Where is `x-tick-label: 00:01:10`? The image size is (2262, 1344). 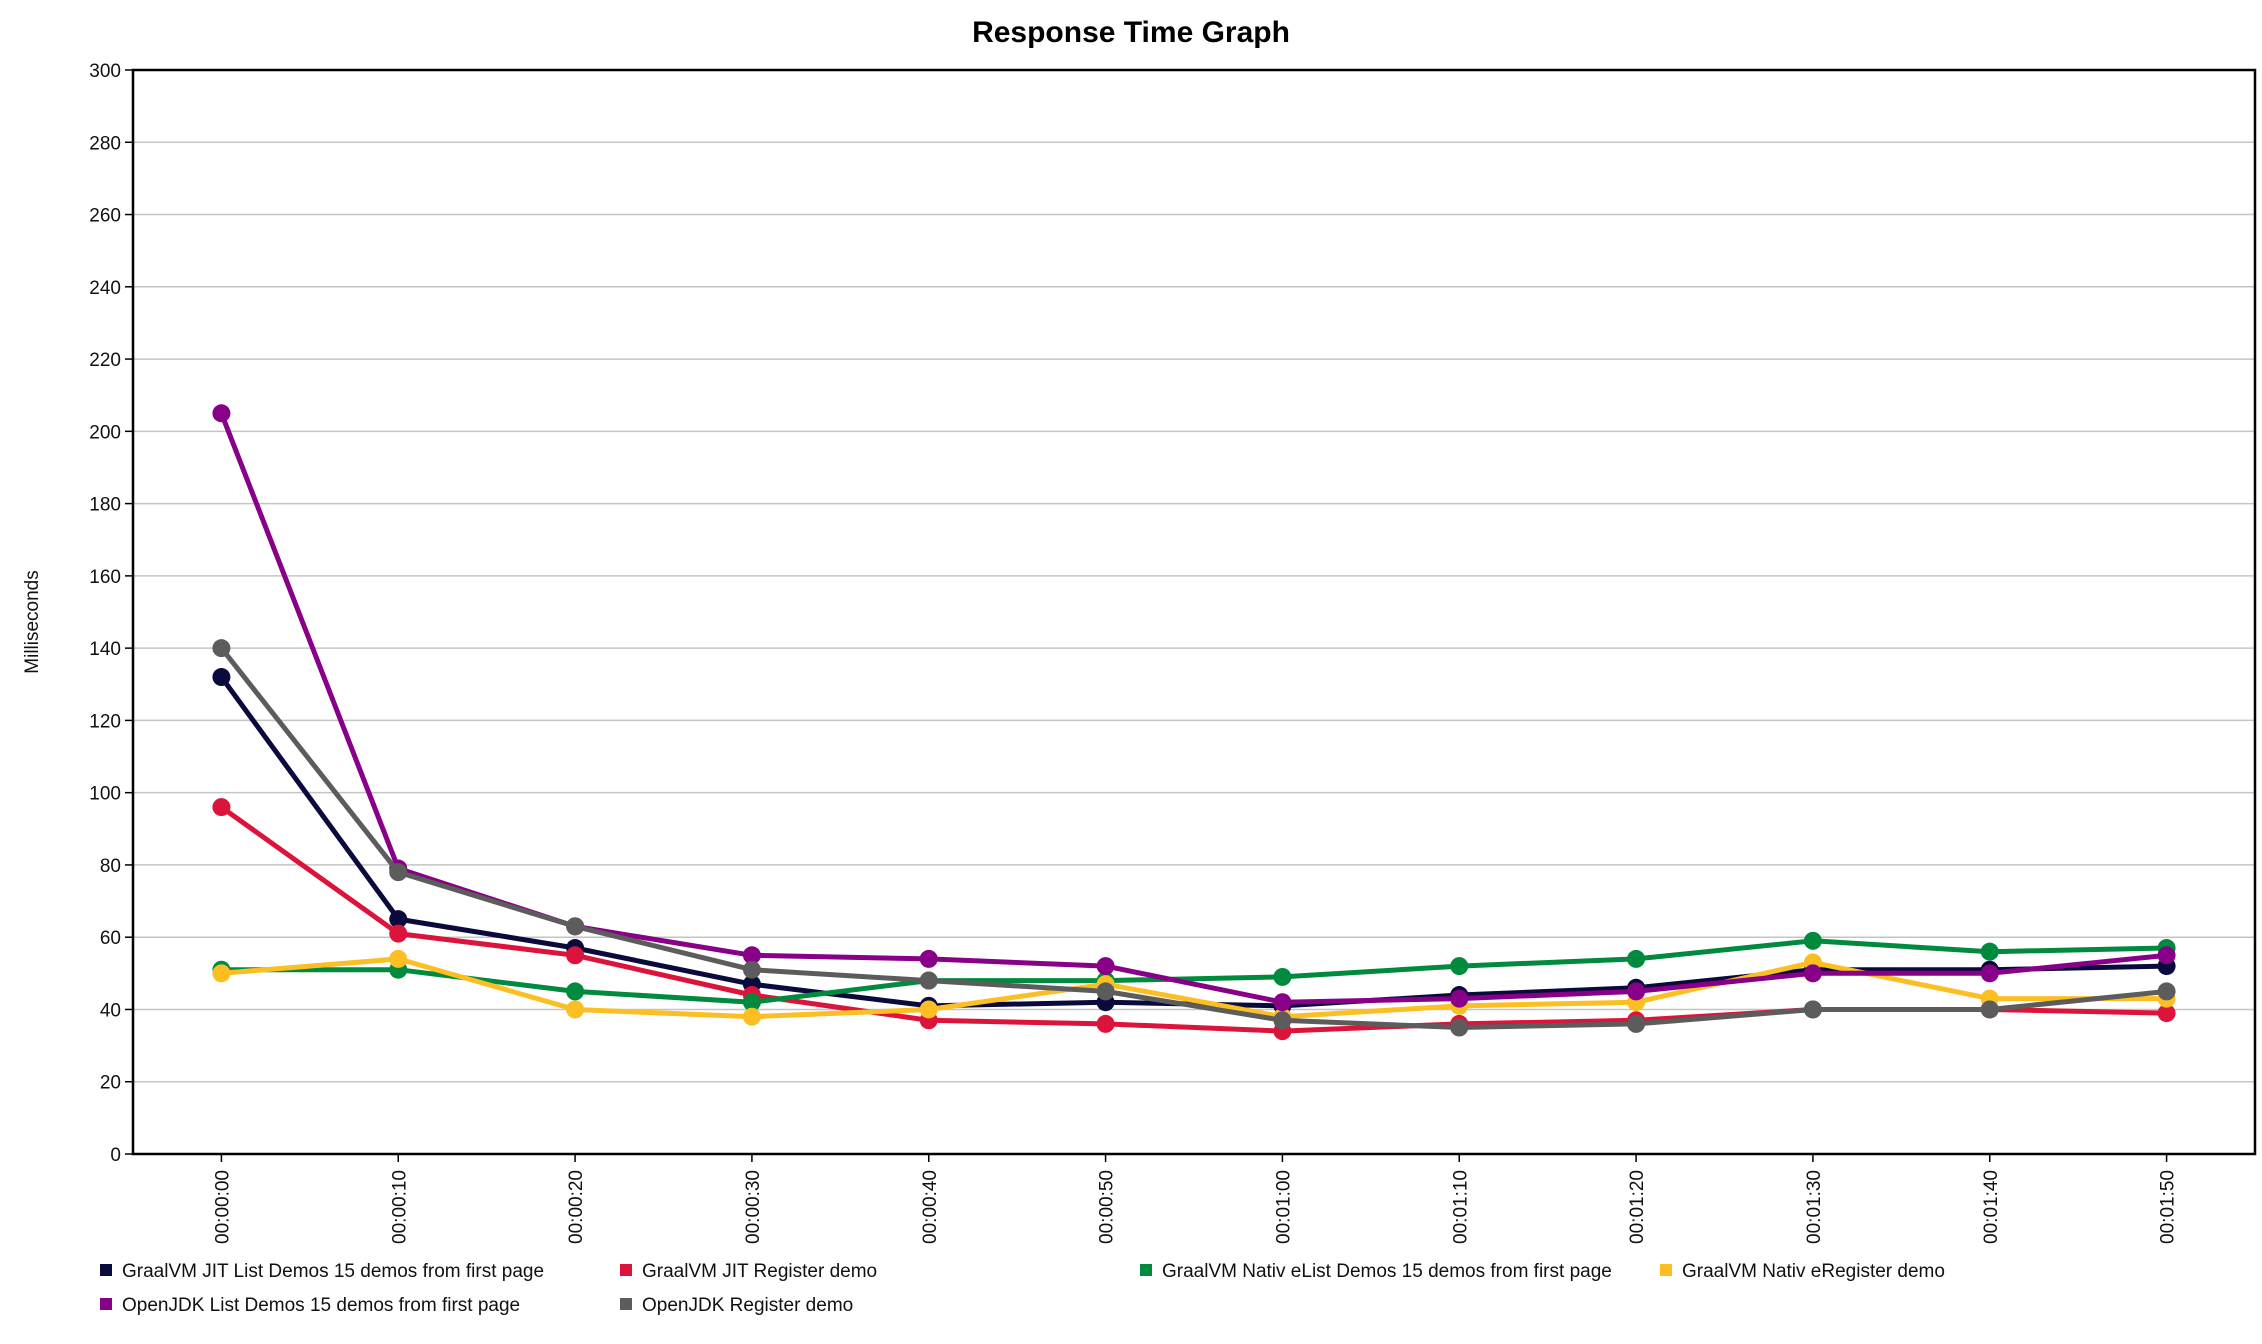 x-tick-label: 00:01:10 is located at coordinates (1460, 1207).